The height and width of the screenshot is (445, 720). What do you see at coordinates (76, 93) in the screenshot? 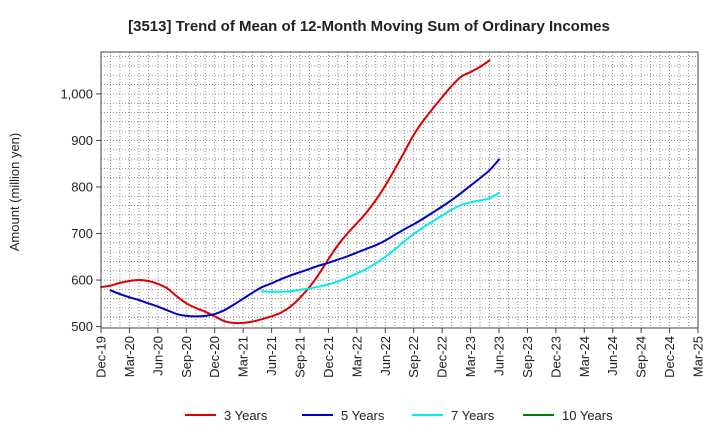
I see `y-tick-label: 1,000` at bounding box center [76, 93].